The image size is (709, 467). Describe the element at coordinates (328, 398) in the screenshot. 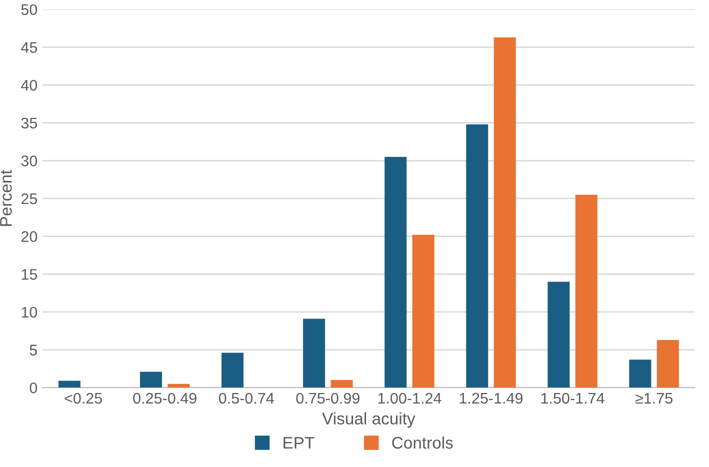

I see `x-tick-label: 0.75-0.99` at that location.